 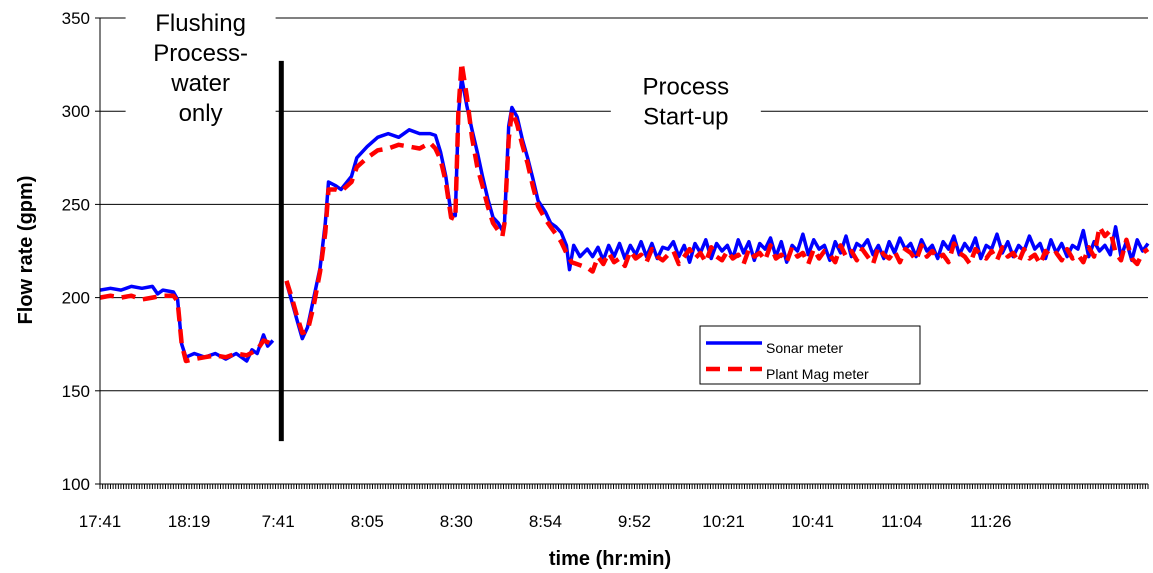 What do you see at coordinates (76, 111) in the screenshot?
I see `y-tick-label-300: 300` at bounding box center [76, 111].